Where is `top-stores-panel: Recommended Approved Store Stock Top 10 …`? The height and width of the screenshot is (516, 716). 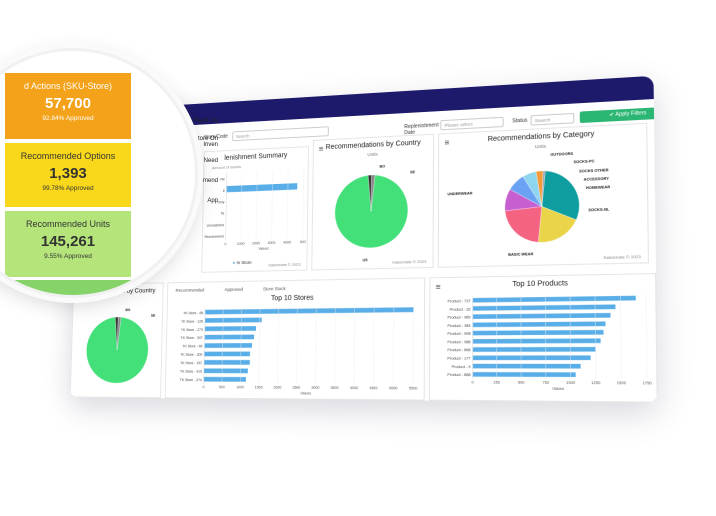
top-stores-panel: Recommended Approved Store Stock Top 10 … is located at coordinates (295, 338).